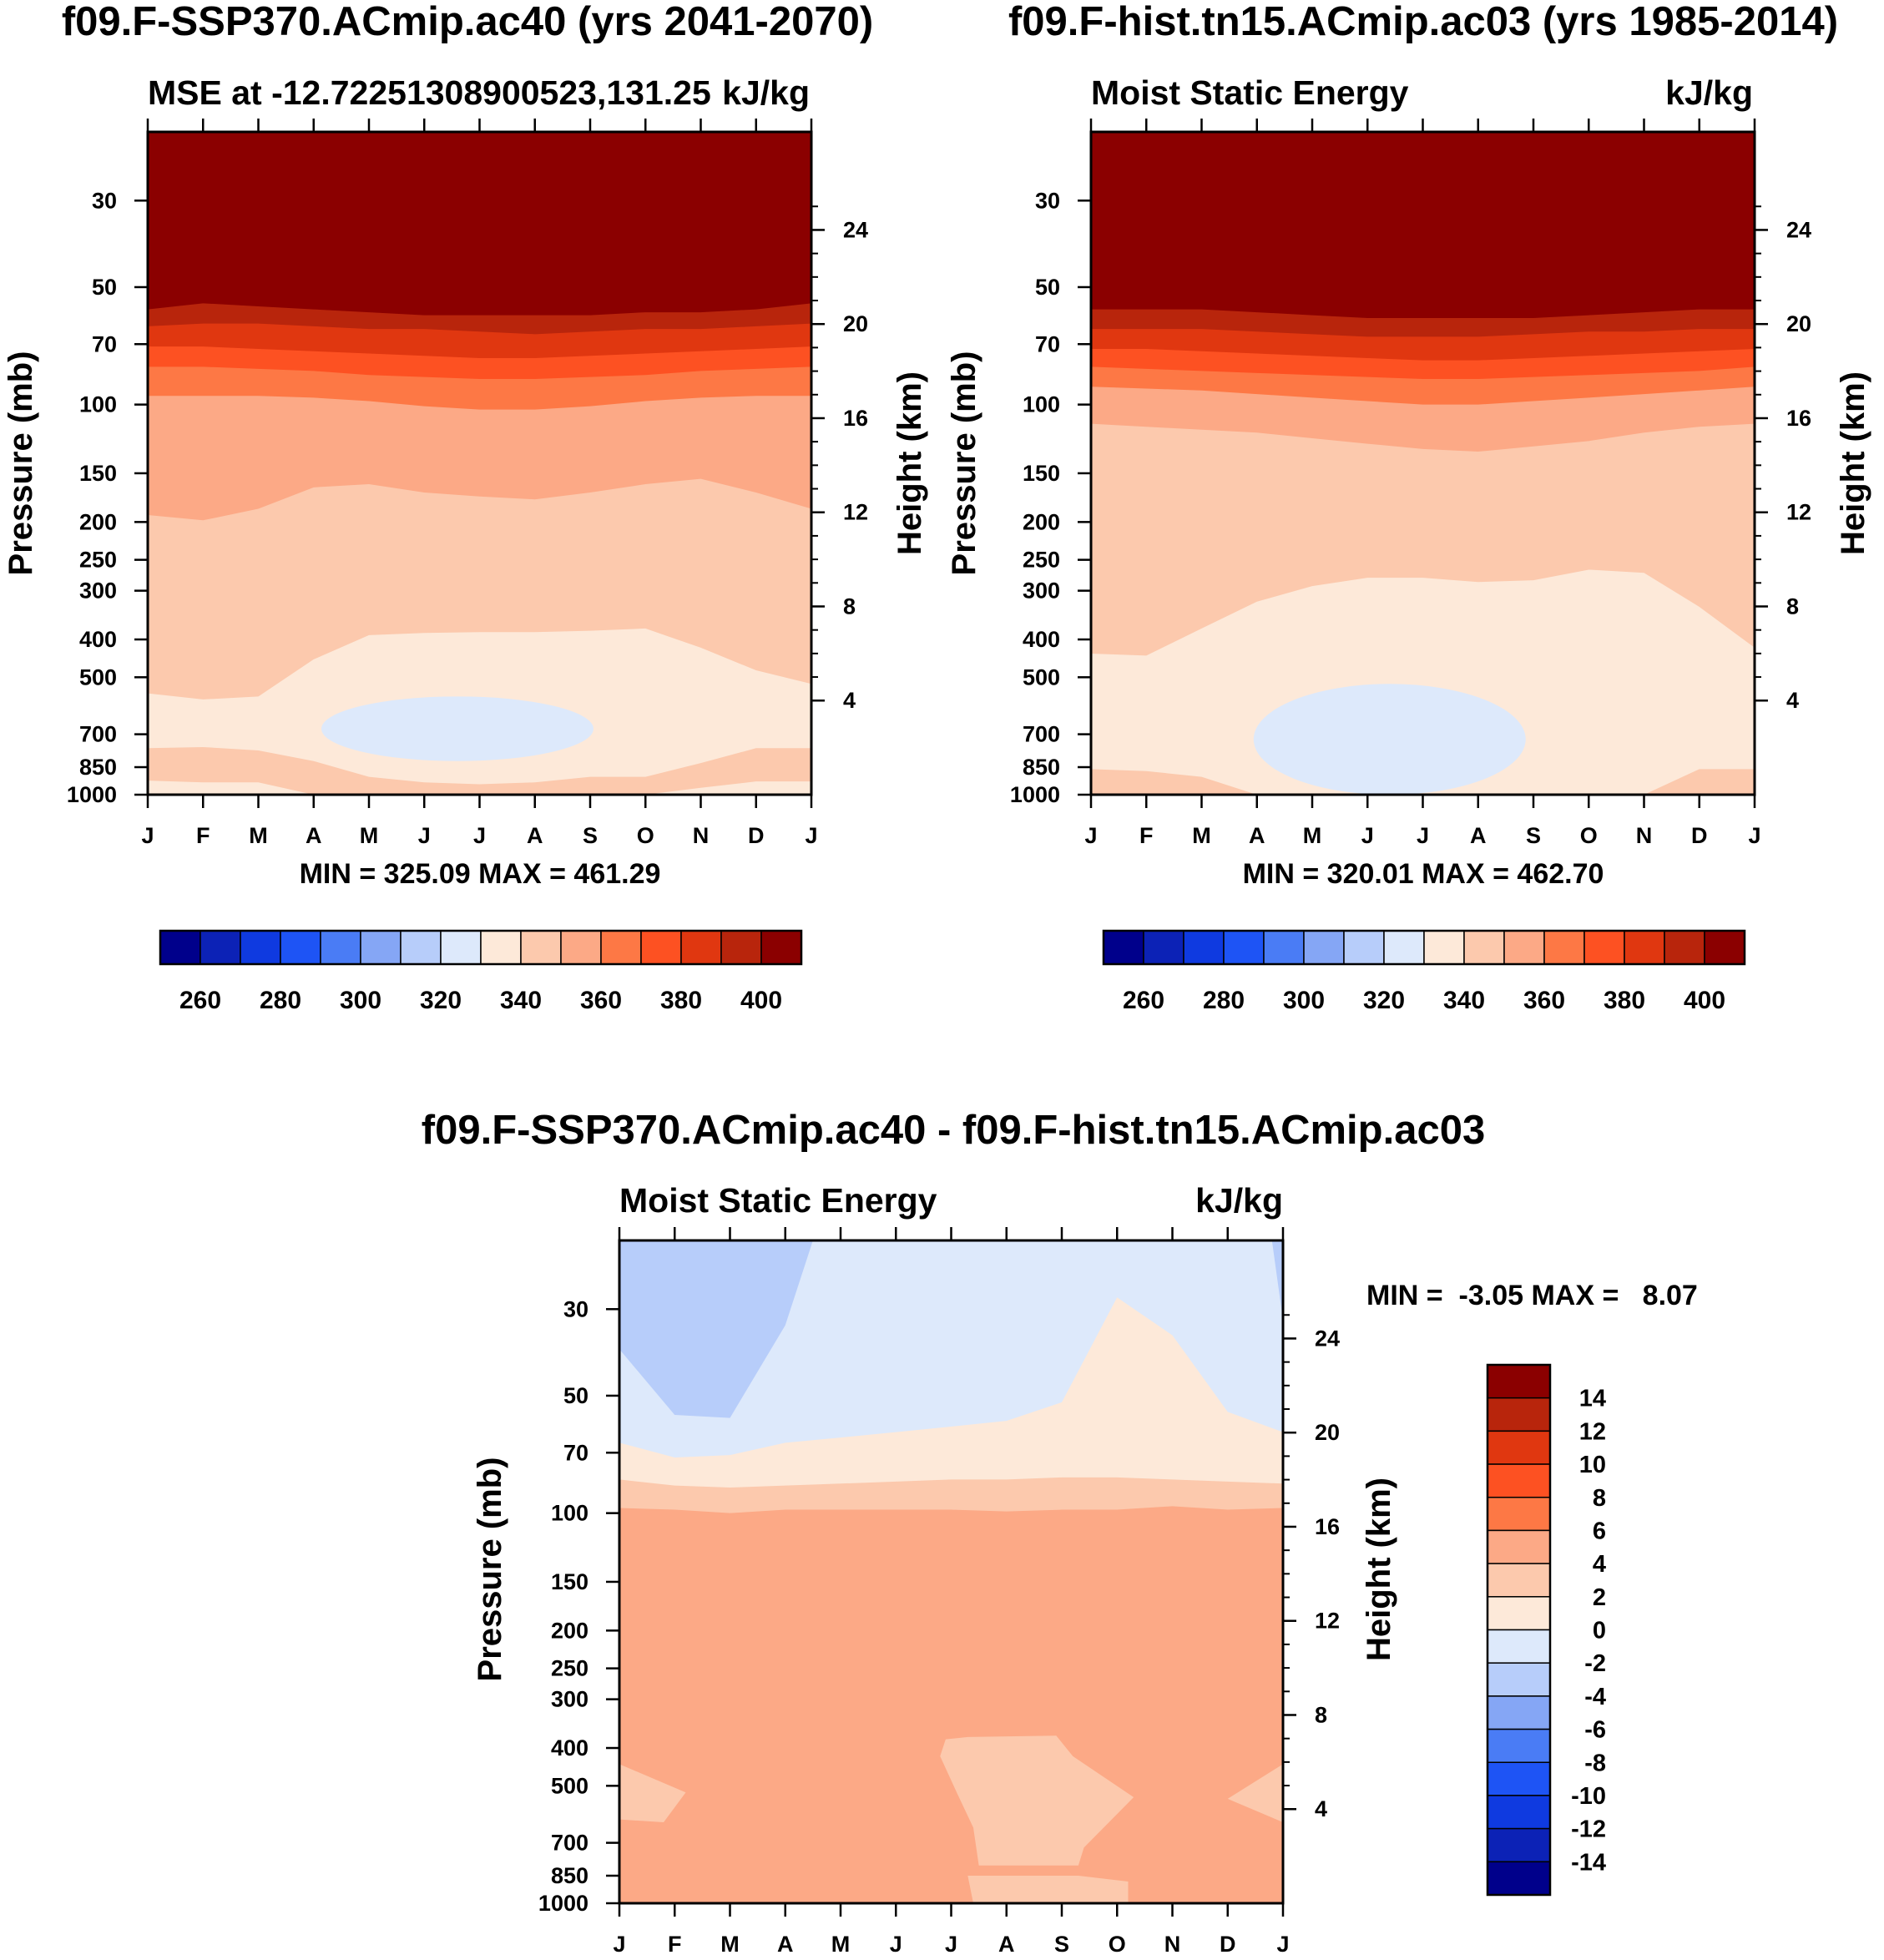 The image size is (1884, 1960). What do you see at coordinates (480, 874) in the screenshot?
I see `min-max-stat: MIN = 325.09 MAX = 461.29` at bounding box center [480, 874].